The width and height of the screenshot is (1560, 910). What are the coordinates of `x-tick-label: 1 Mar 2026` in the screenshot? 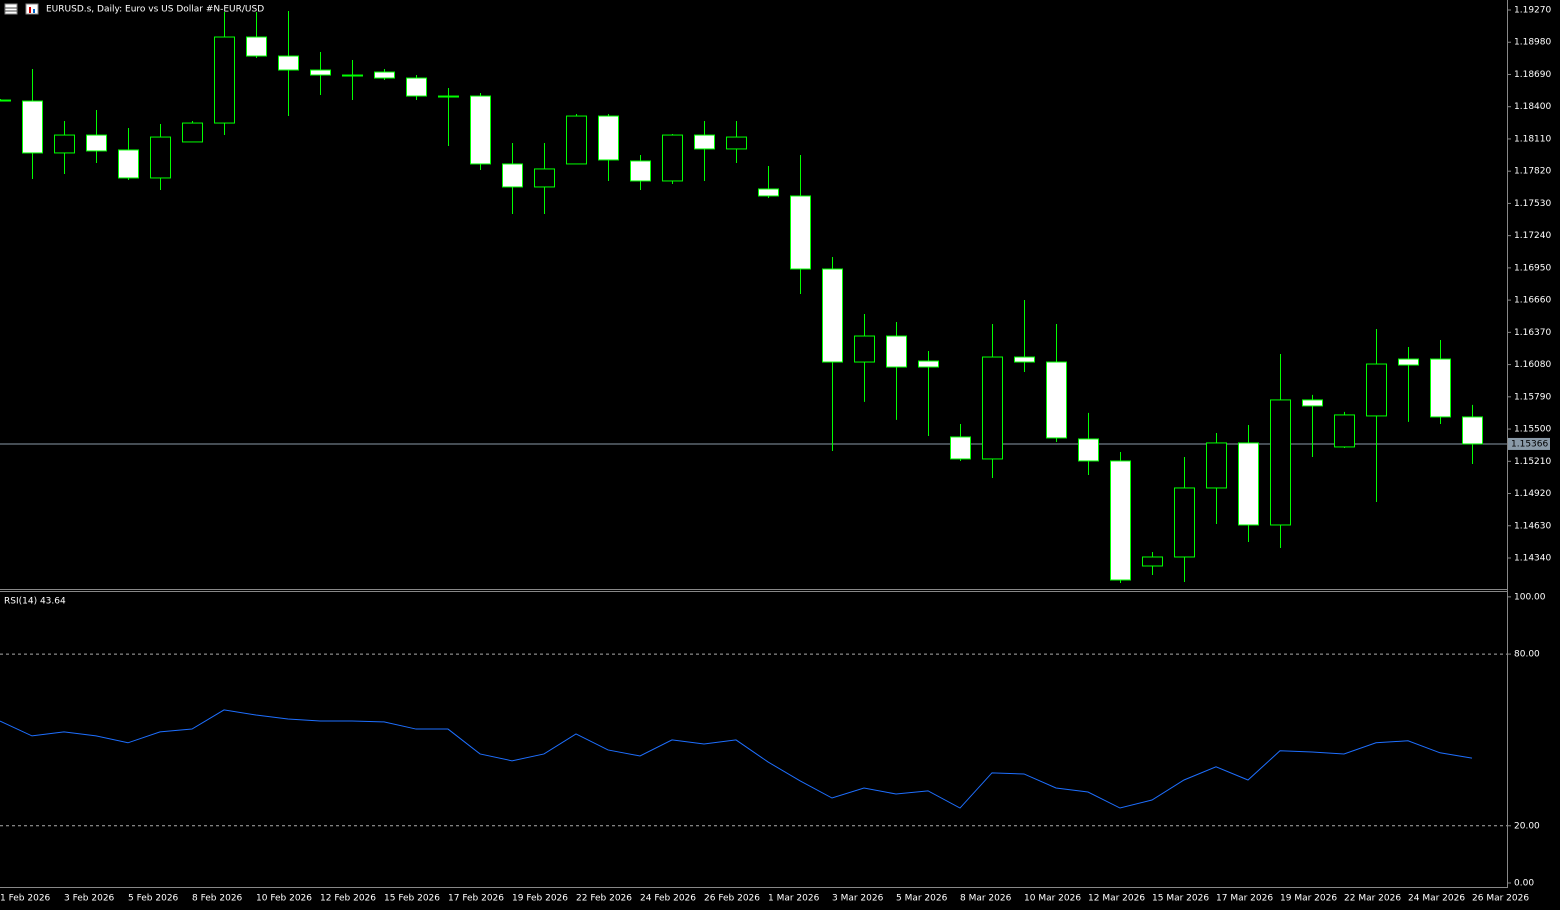 It's located at (794, 899).